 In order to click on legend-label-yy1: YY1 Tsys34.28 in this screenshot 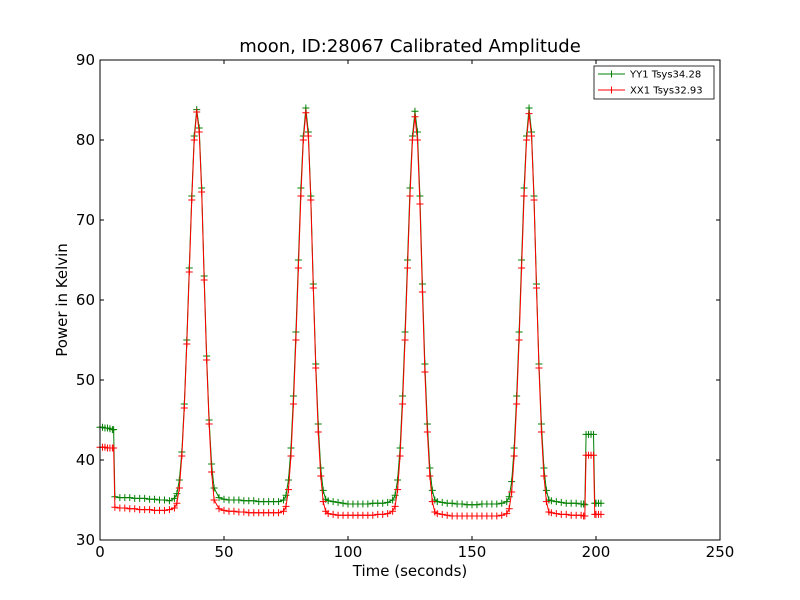, I will do `click(665, 75)`.